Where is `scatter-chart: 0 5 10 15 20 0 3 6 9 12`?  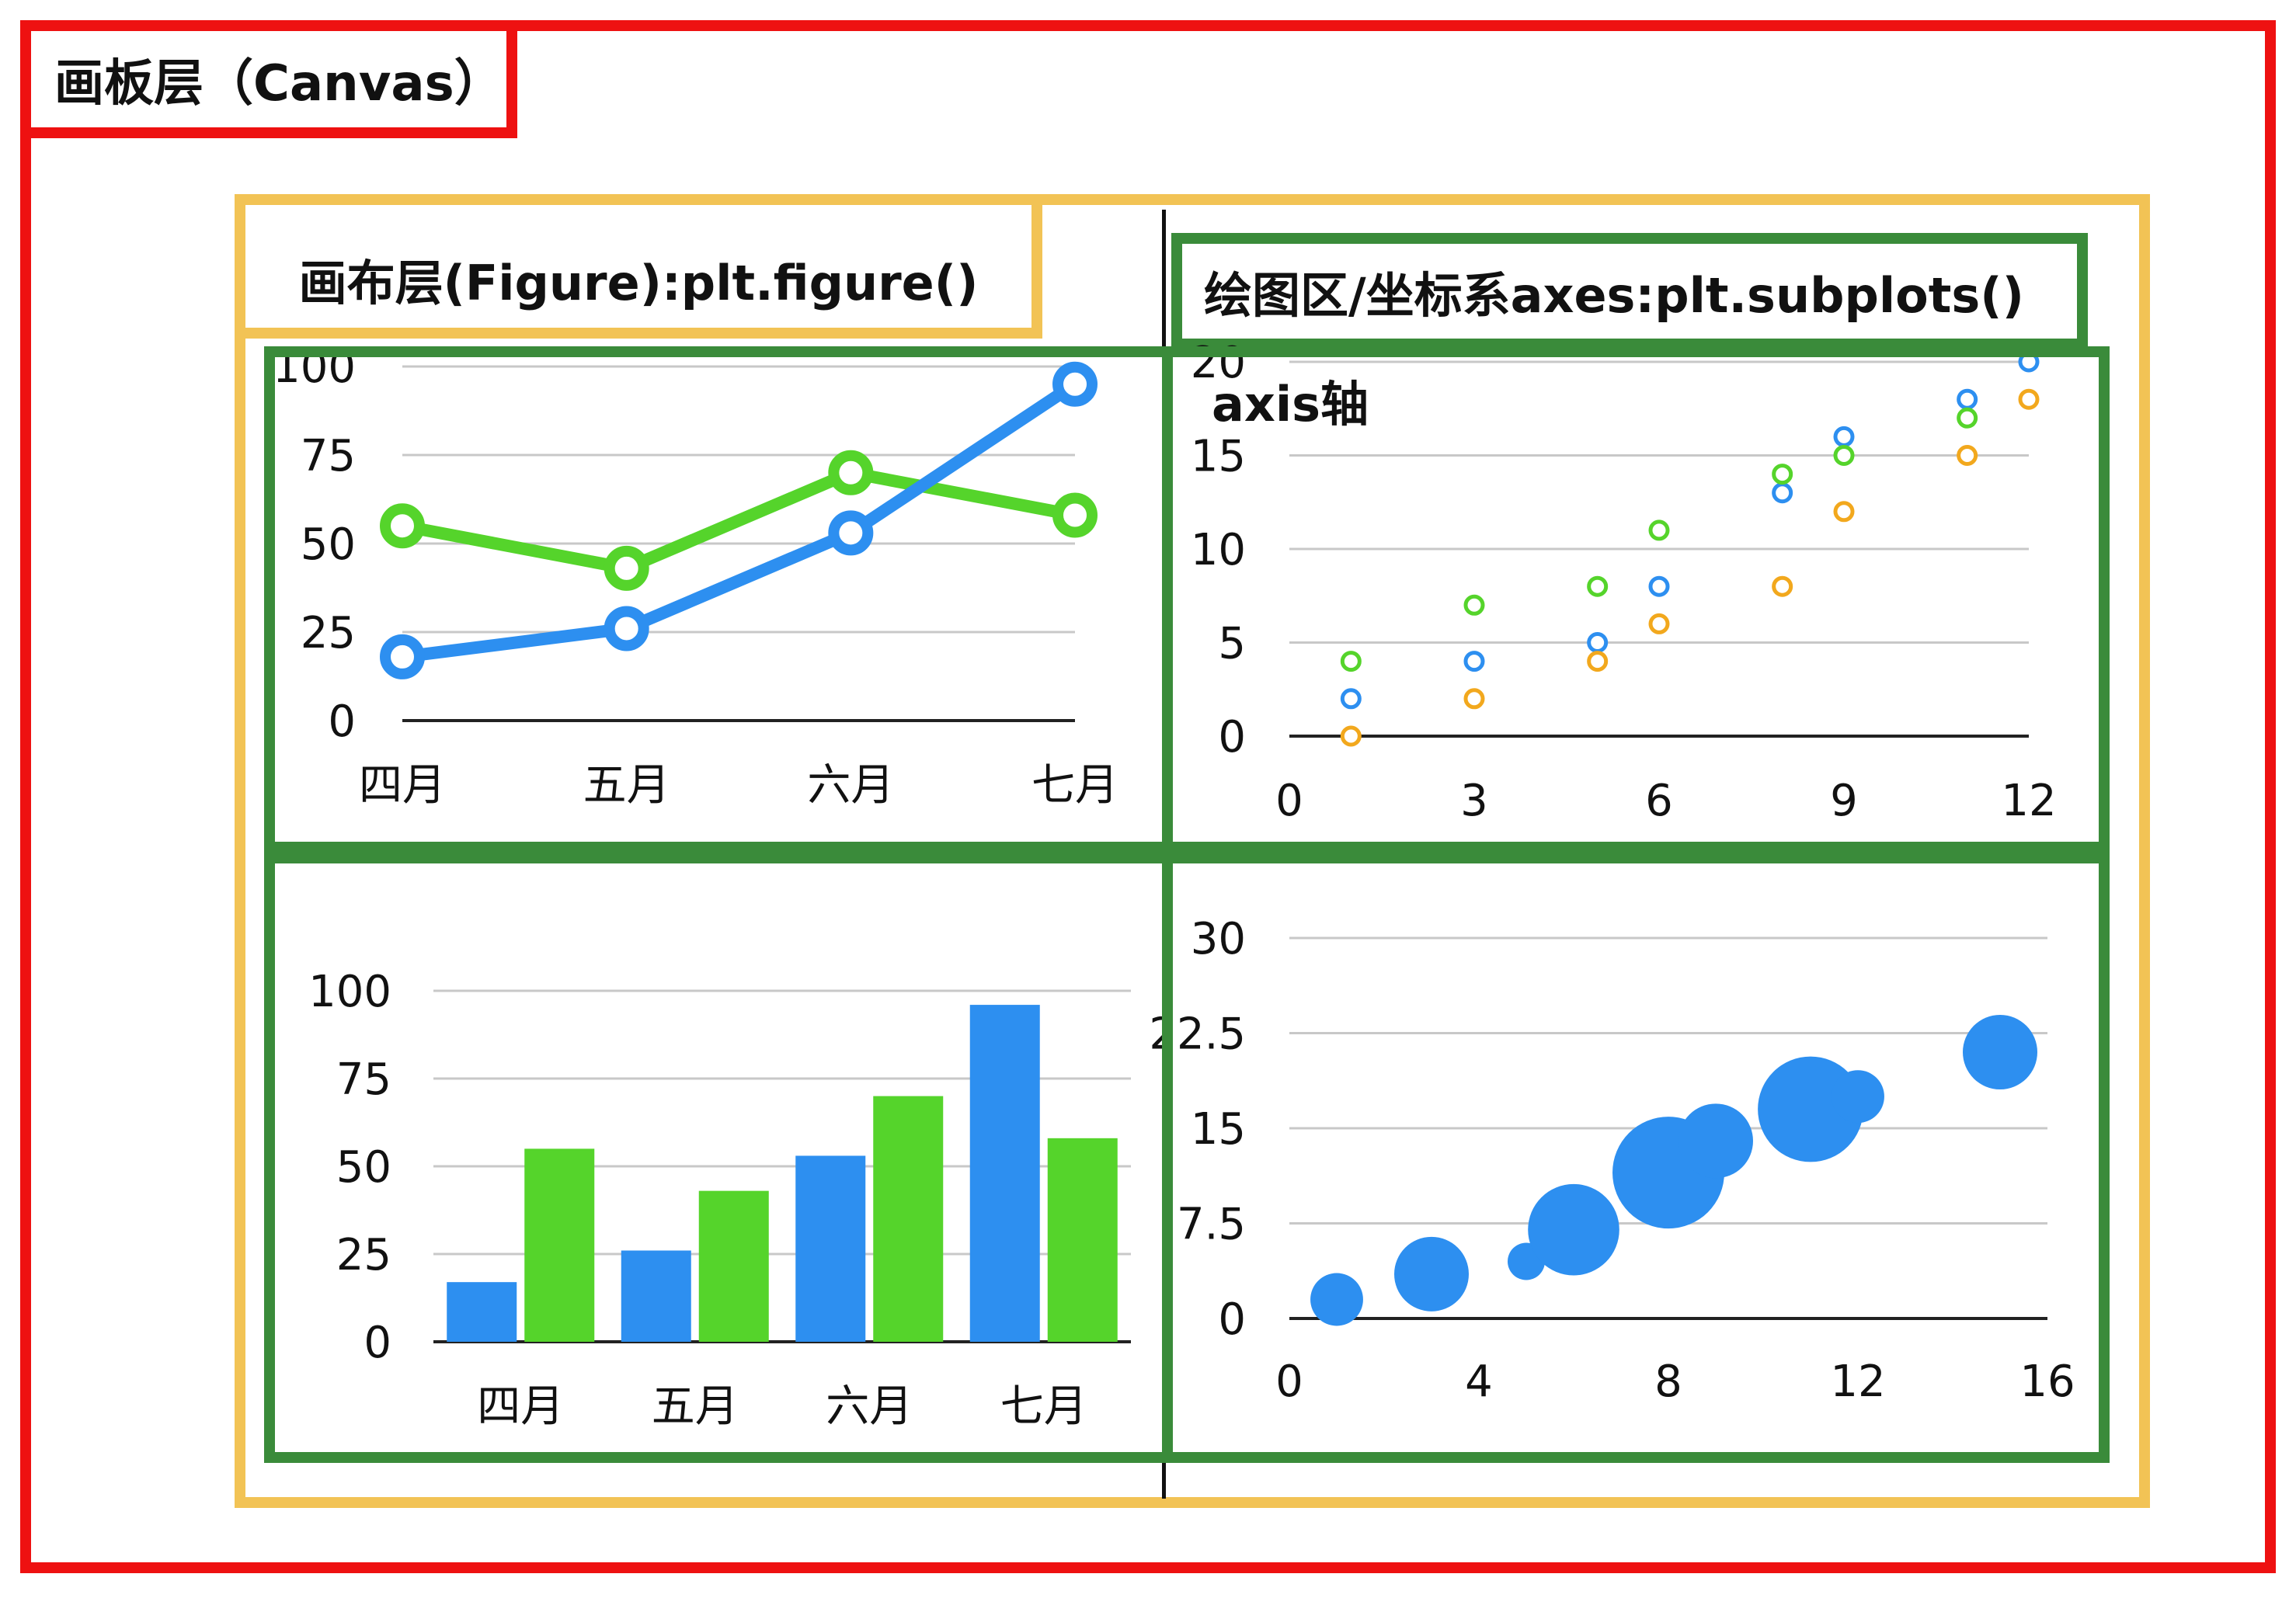
scatter-chart: 0 5 10 15 20 0 3 6 9 12 is located at coordinates (1624, 582).